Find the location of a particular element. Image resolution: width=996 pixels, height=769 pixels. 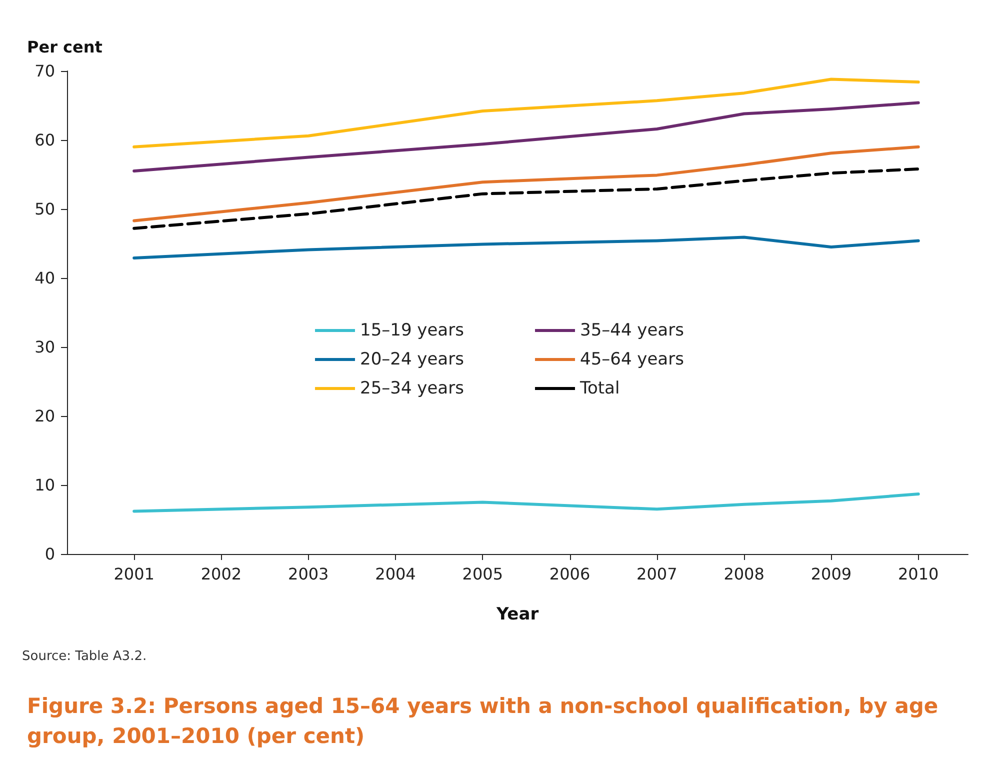

y-tick-label: 10 is located at coordinates (44, 485).